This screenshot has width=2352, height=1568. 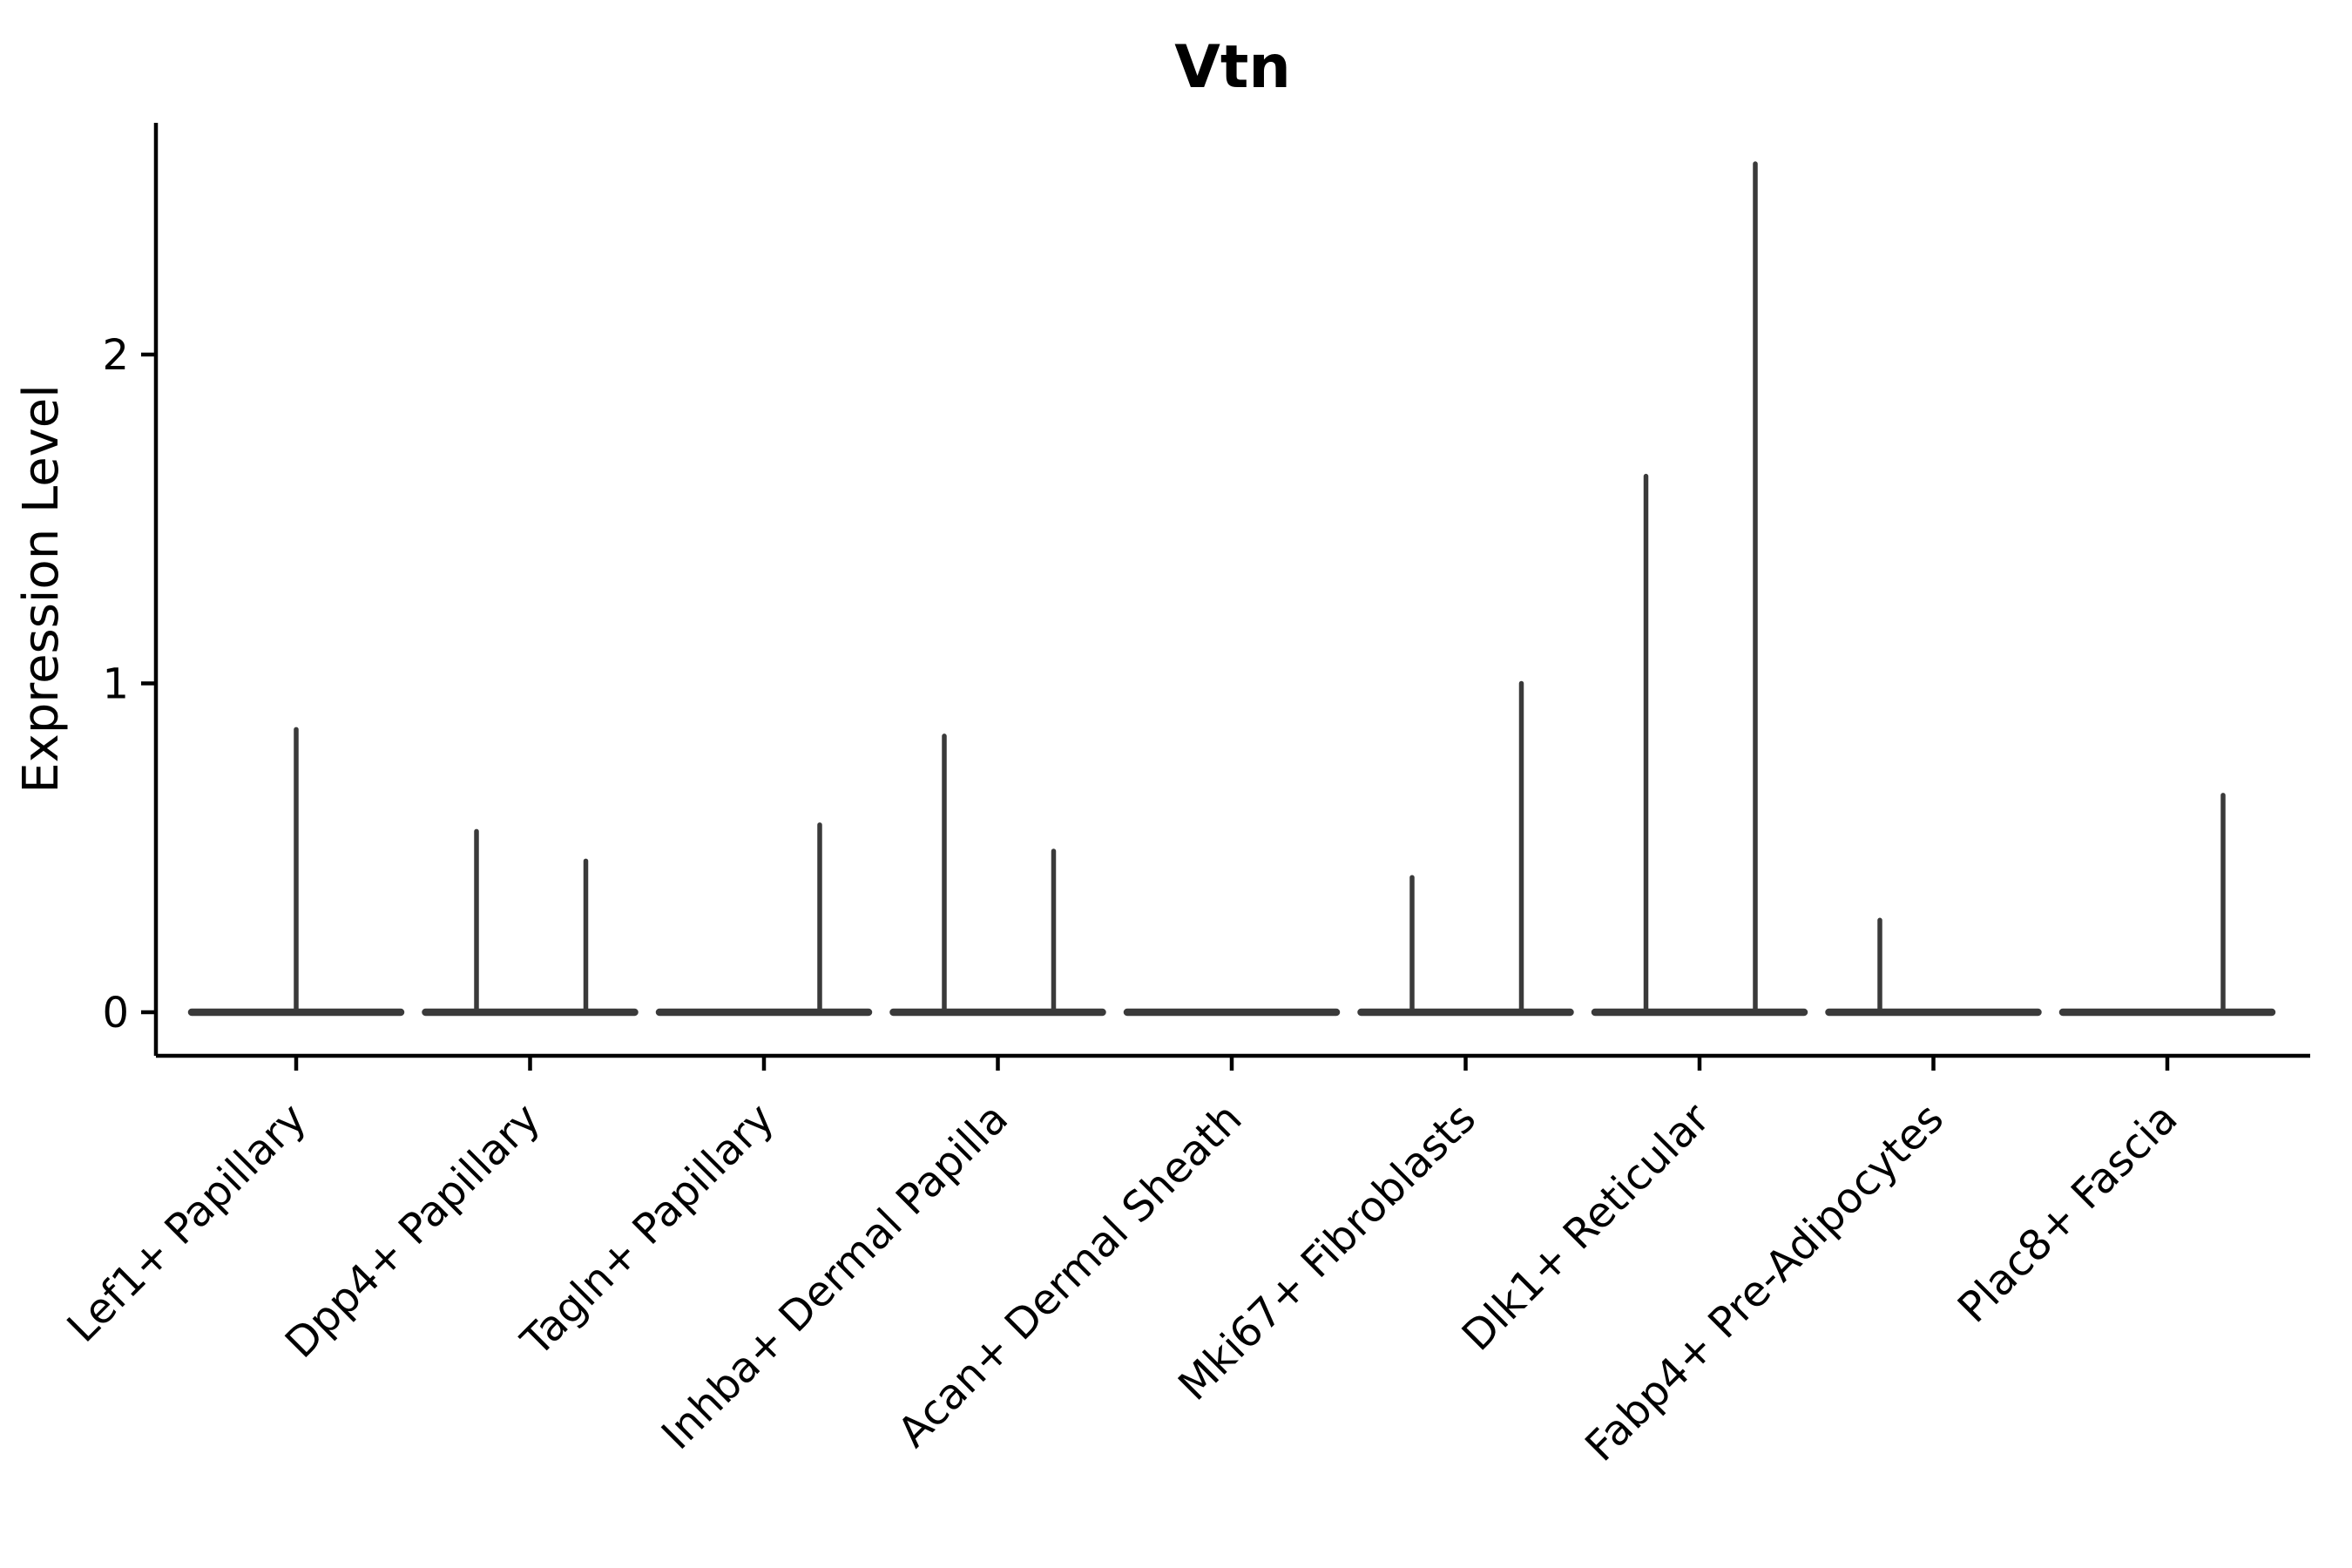 I want to click on y-tick-label: 0, so click(x=115, y=1013).